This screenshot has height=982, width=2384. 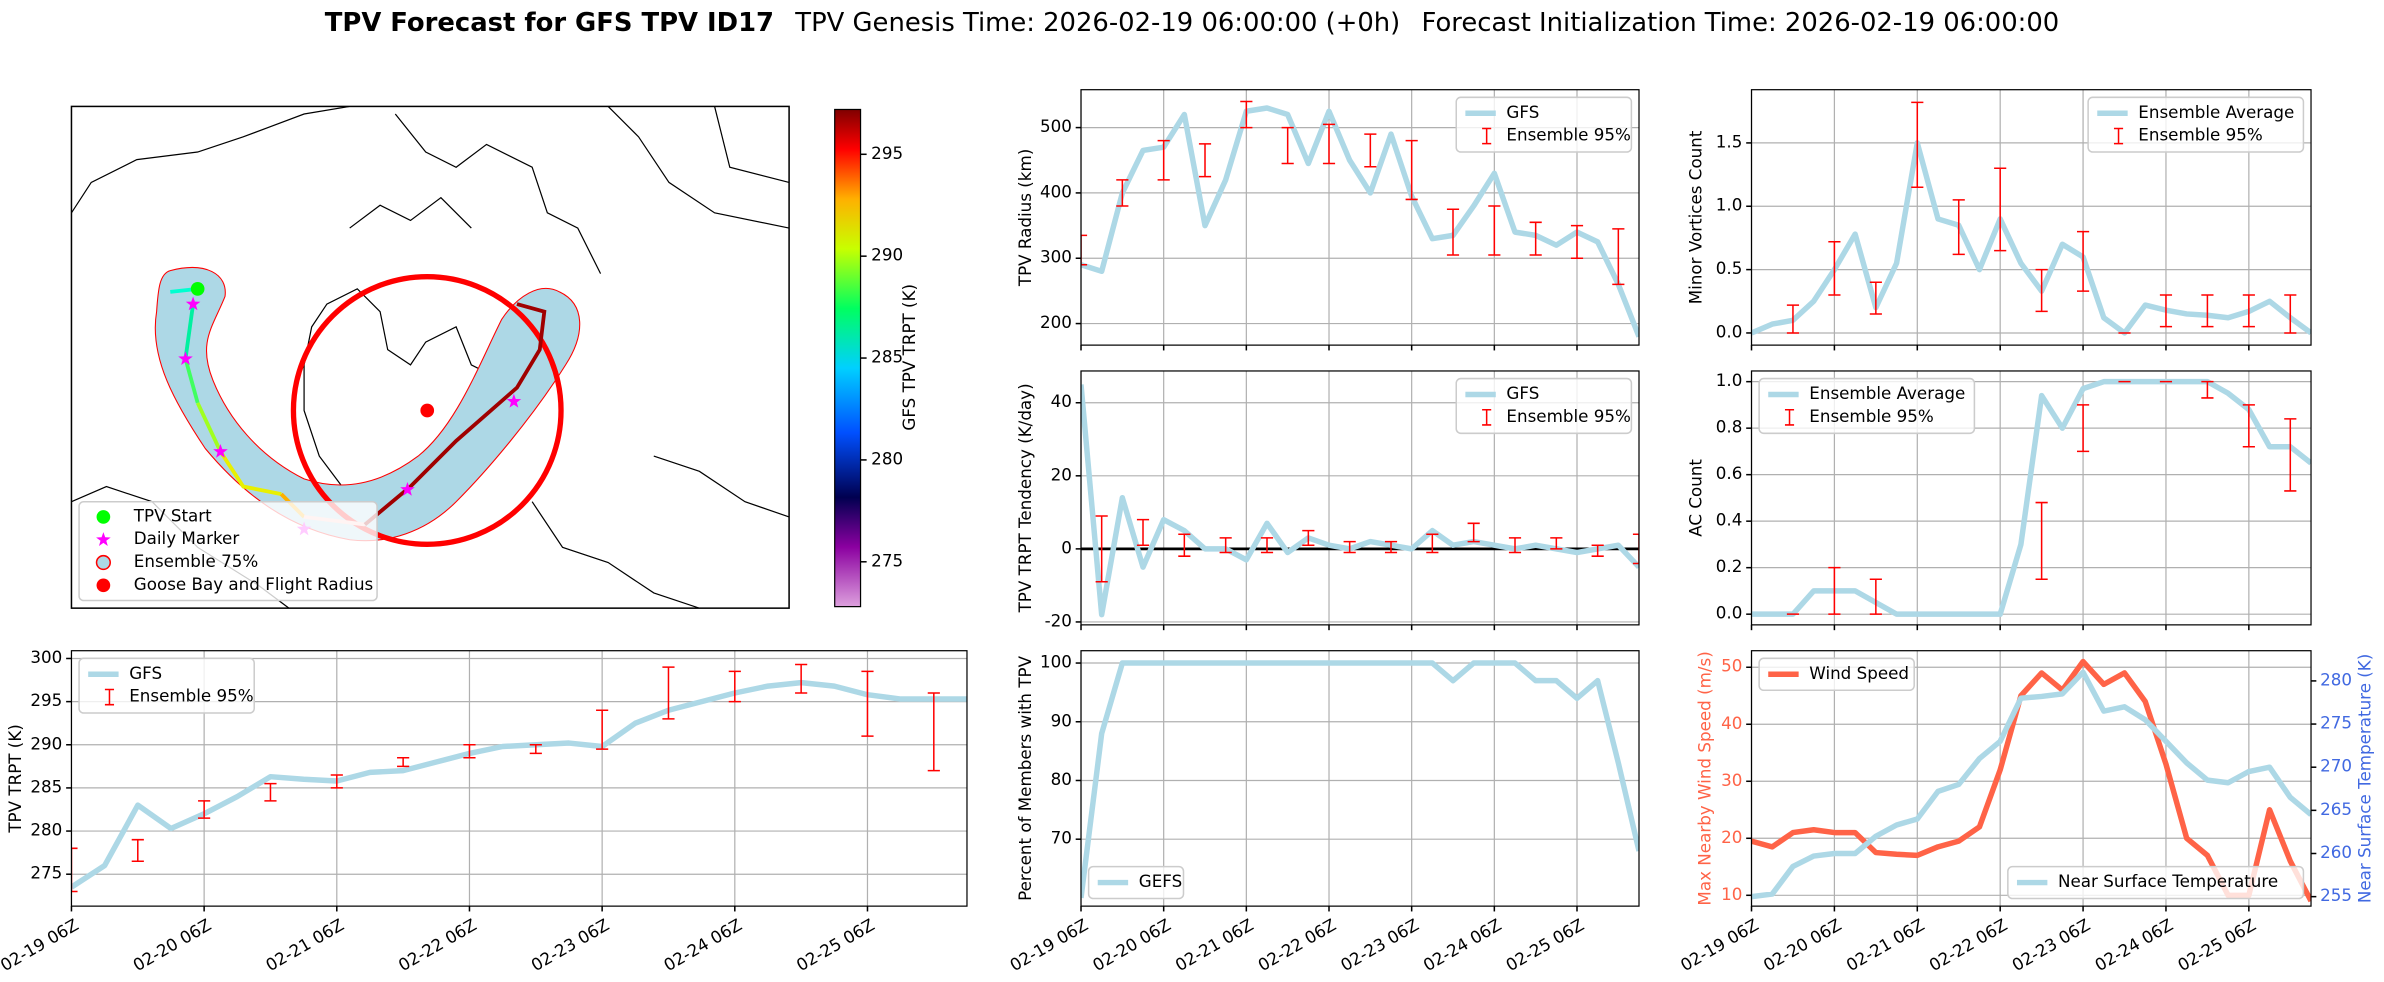 What do you see at coordinates (1729, 268) in the screenshot?
I see `y-tick-label: 0.5` at bounding box center [1729, 268].